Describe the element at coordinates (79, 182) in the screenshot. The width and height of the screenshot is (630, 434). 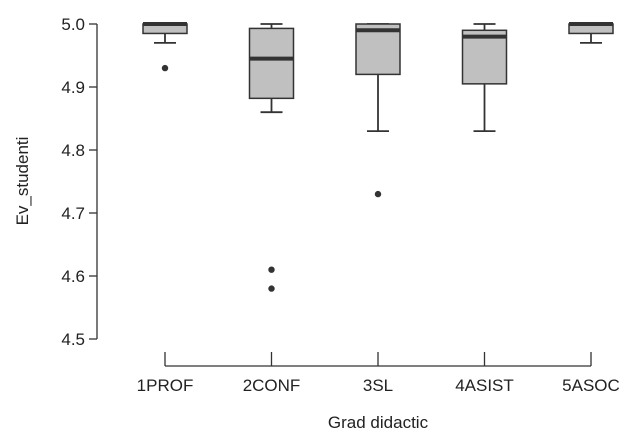
I see `y-axis: 4.5 4.6 4.7 4.8 4.9 5.0` at that location.